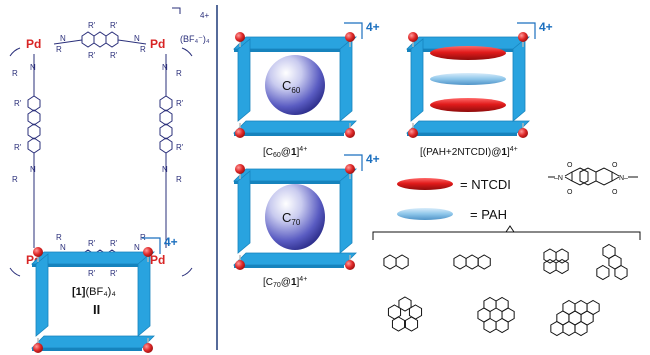 Image resolution: width=650 pixels, height=355 pixels. Describe the element at coordinates (468, 53) in the screenshot. I see `ntcdi-disc-top` at that location.